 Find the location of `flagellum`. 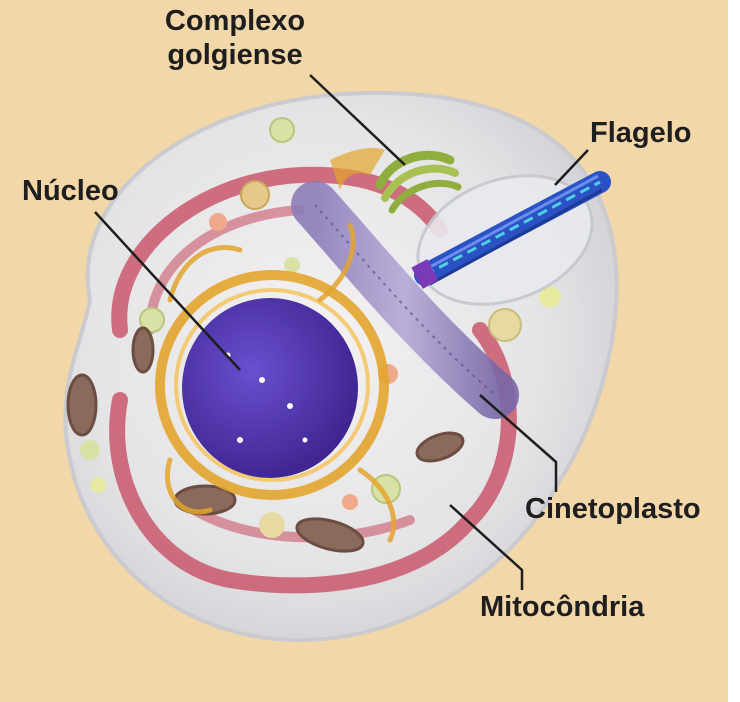

flagellum is located at coordinates (511, 230).